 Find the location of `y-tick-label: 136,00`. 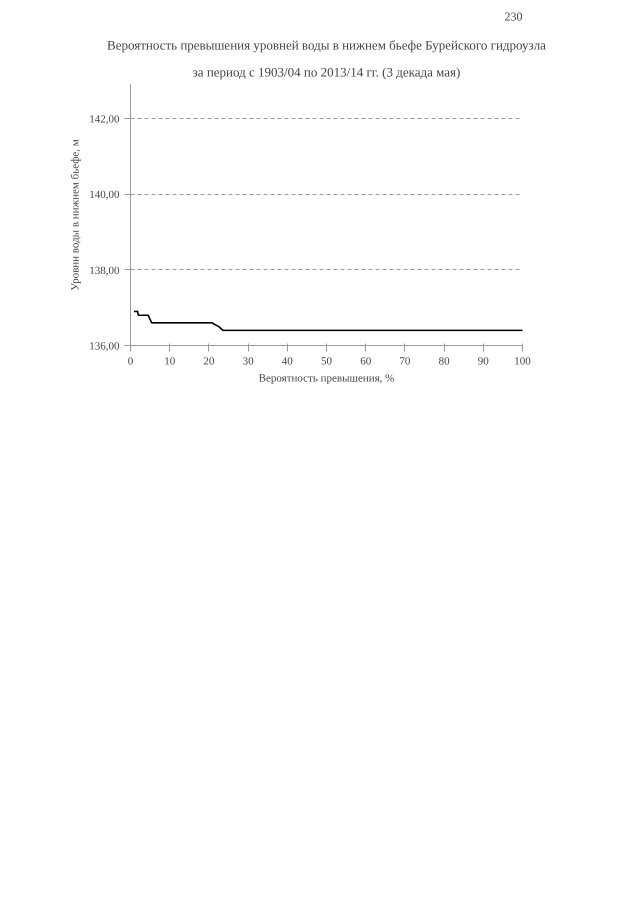

y-tick-label: 136,00 is located at coordinates (104, 346).